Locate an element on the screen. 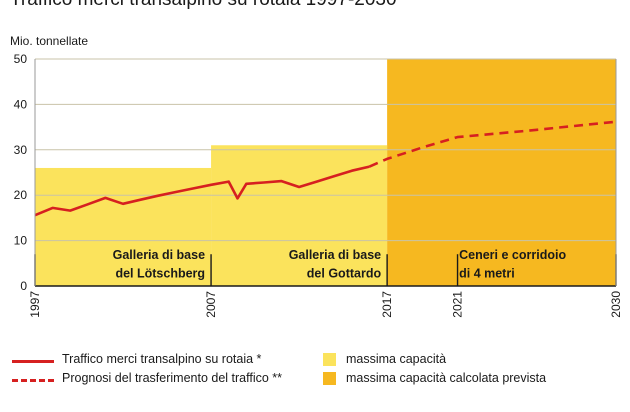 The width and height of the screenshot is (630, 412). rail-traffic-line is located at coordinates (202, 191).